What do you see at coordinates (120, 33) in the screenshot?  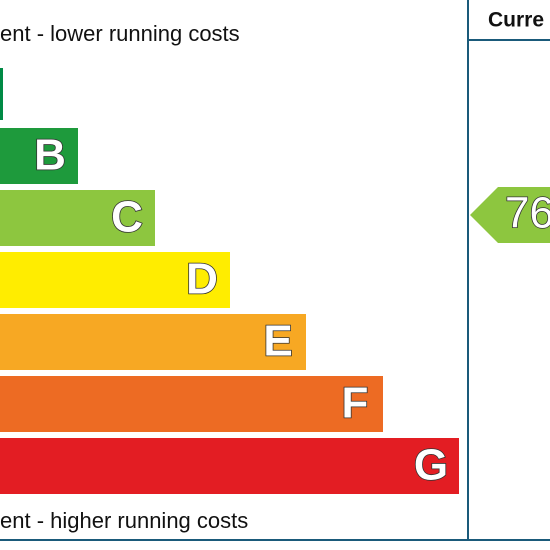 I see `top-note: ent - lower running costs` at bounding box center [120, 33].